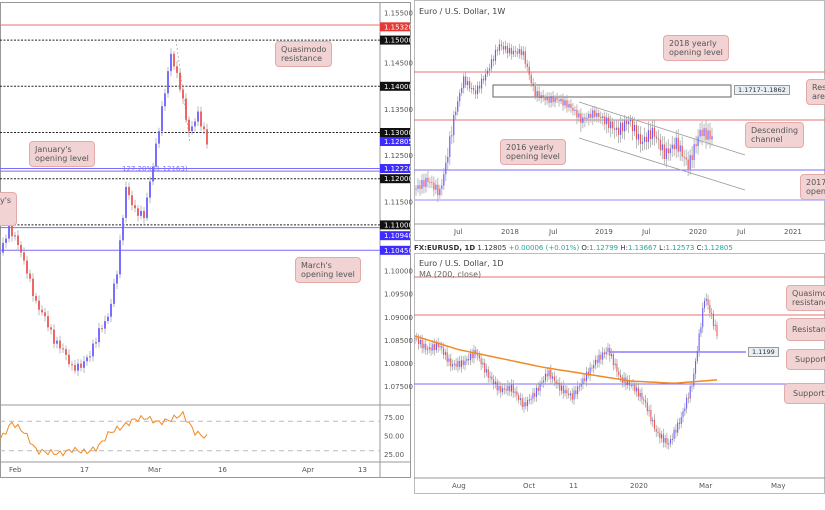  I want to click on ma-200-line, so click(566, 359).